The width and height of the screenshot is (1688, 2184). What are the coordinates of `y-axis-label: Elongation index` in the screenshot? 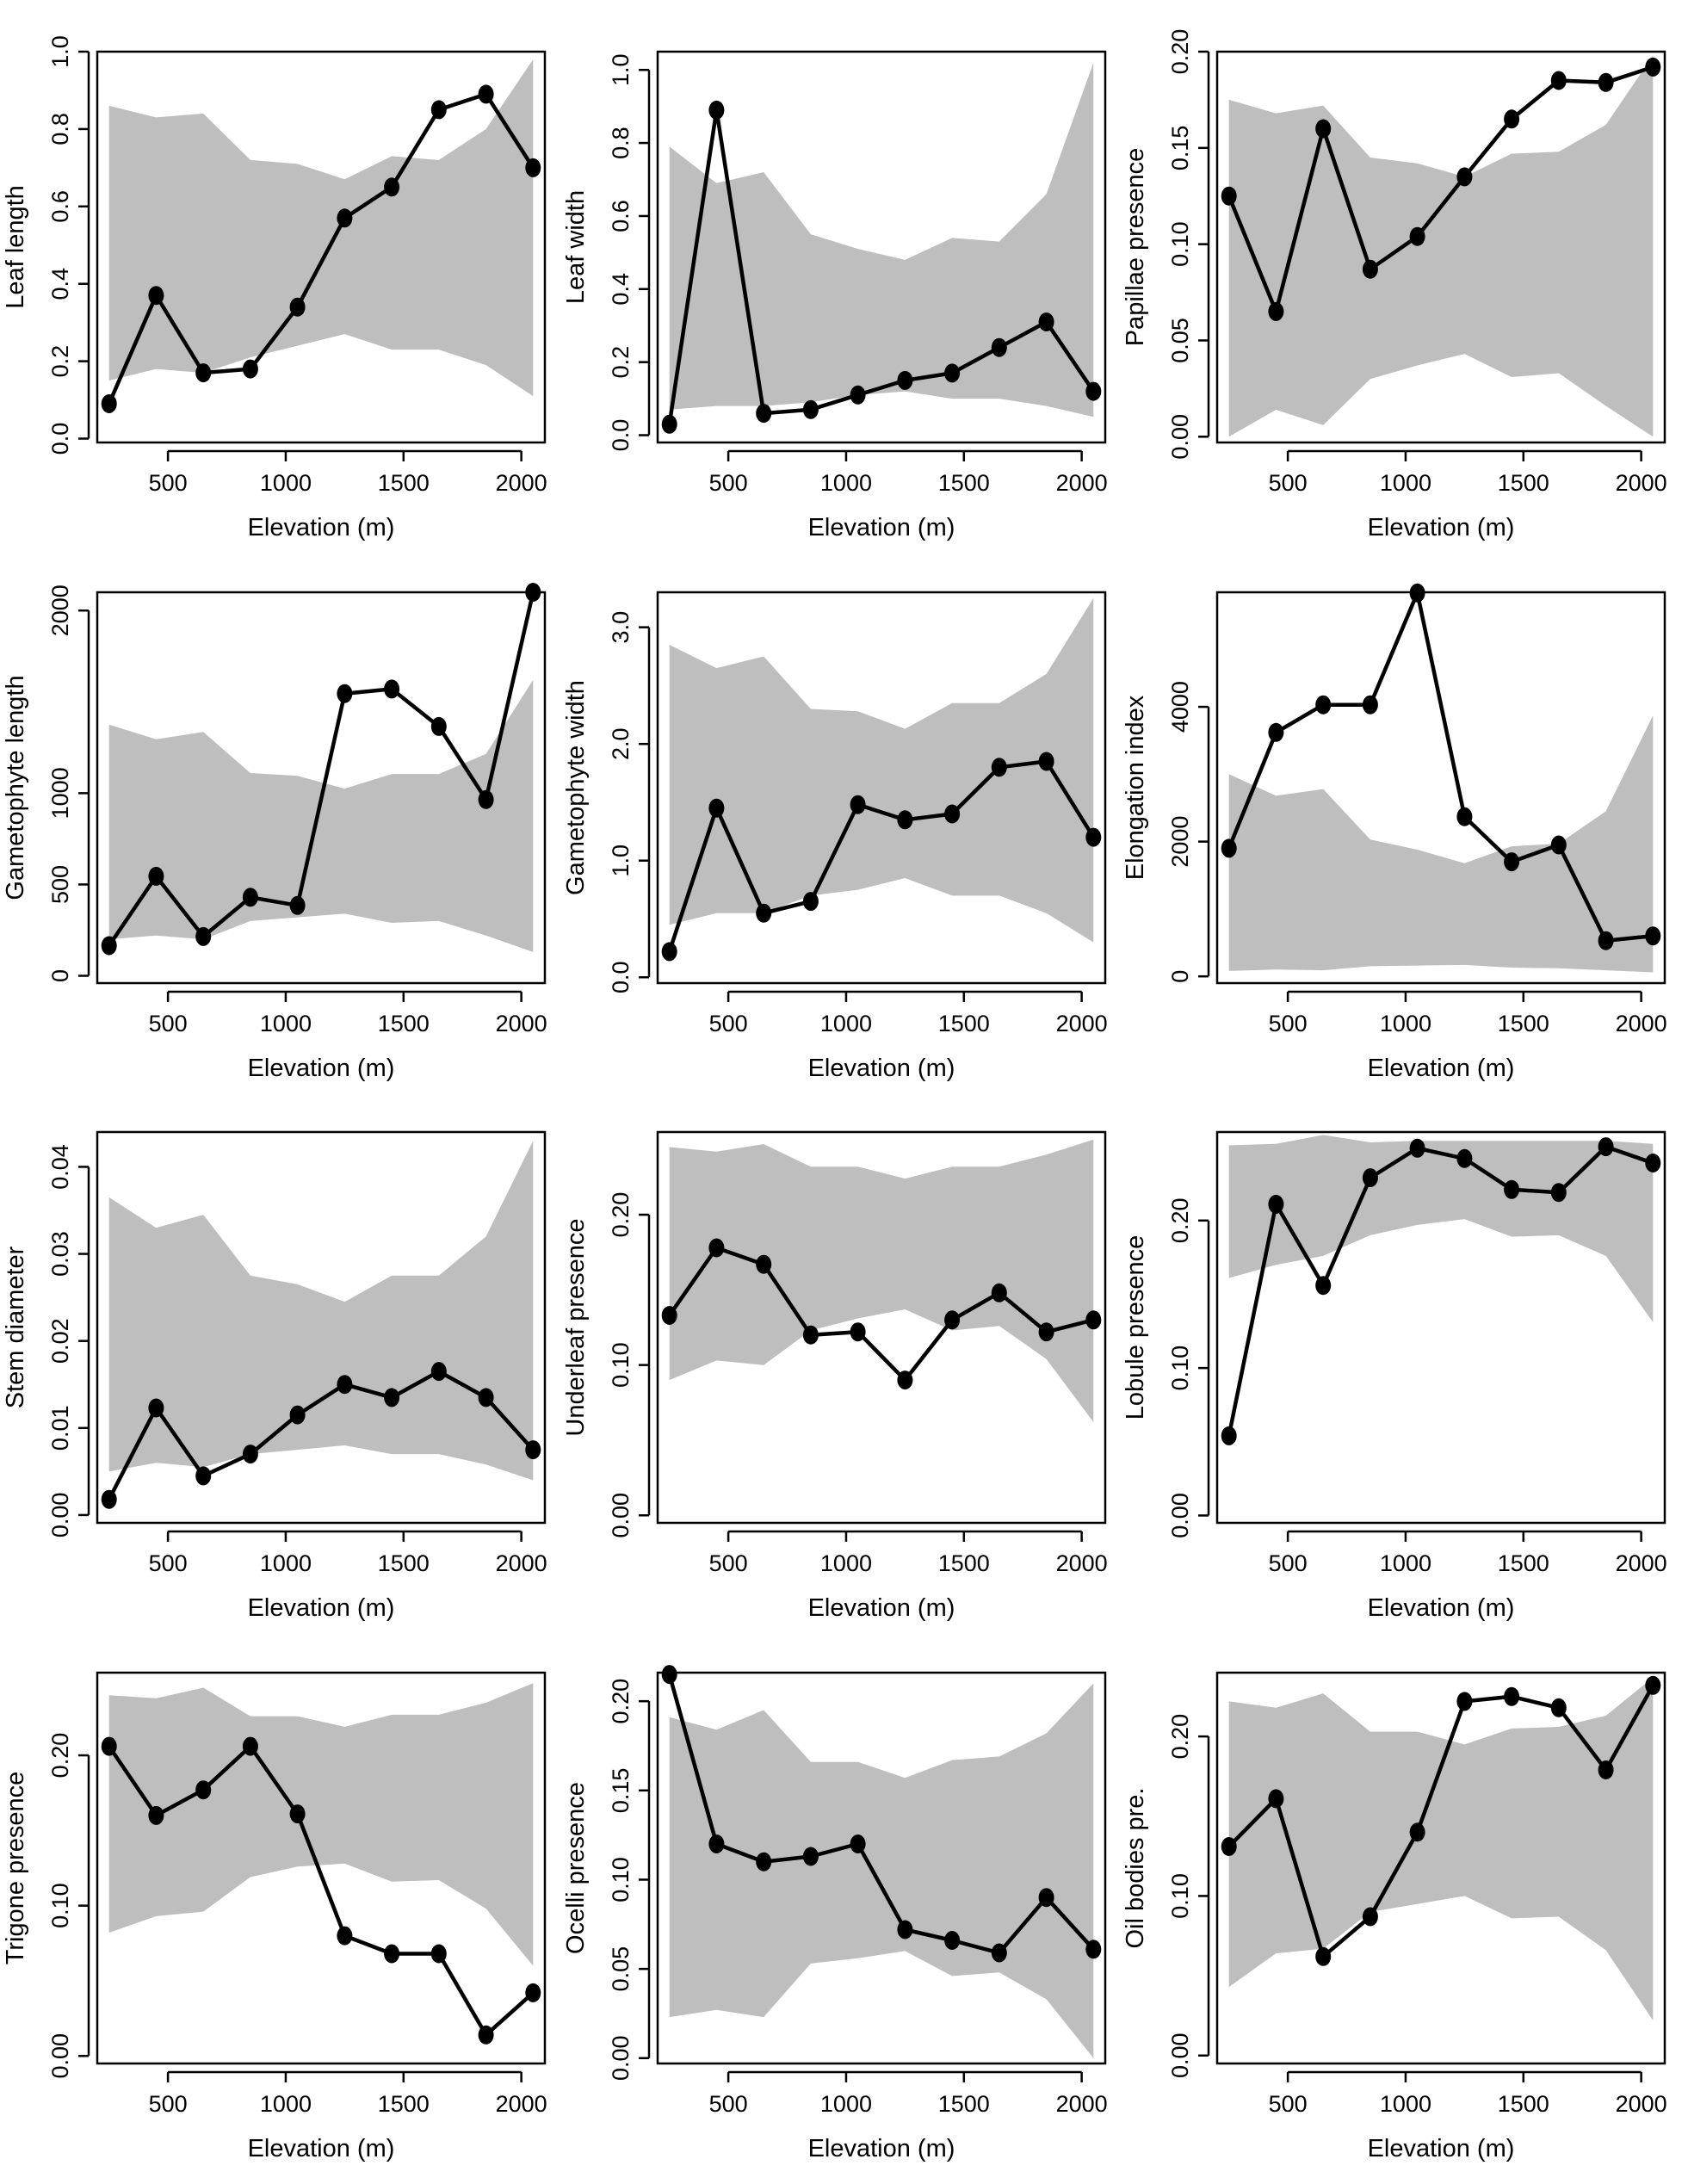 It's located at (1135, 788).